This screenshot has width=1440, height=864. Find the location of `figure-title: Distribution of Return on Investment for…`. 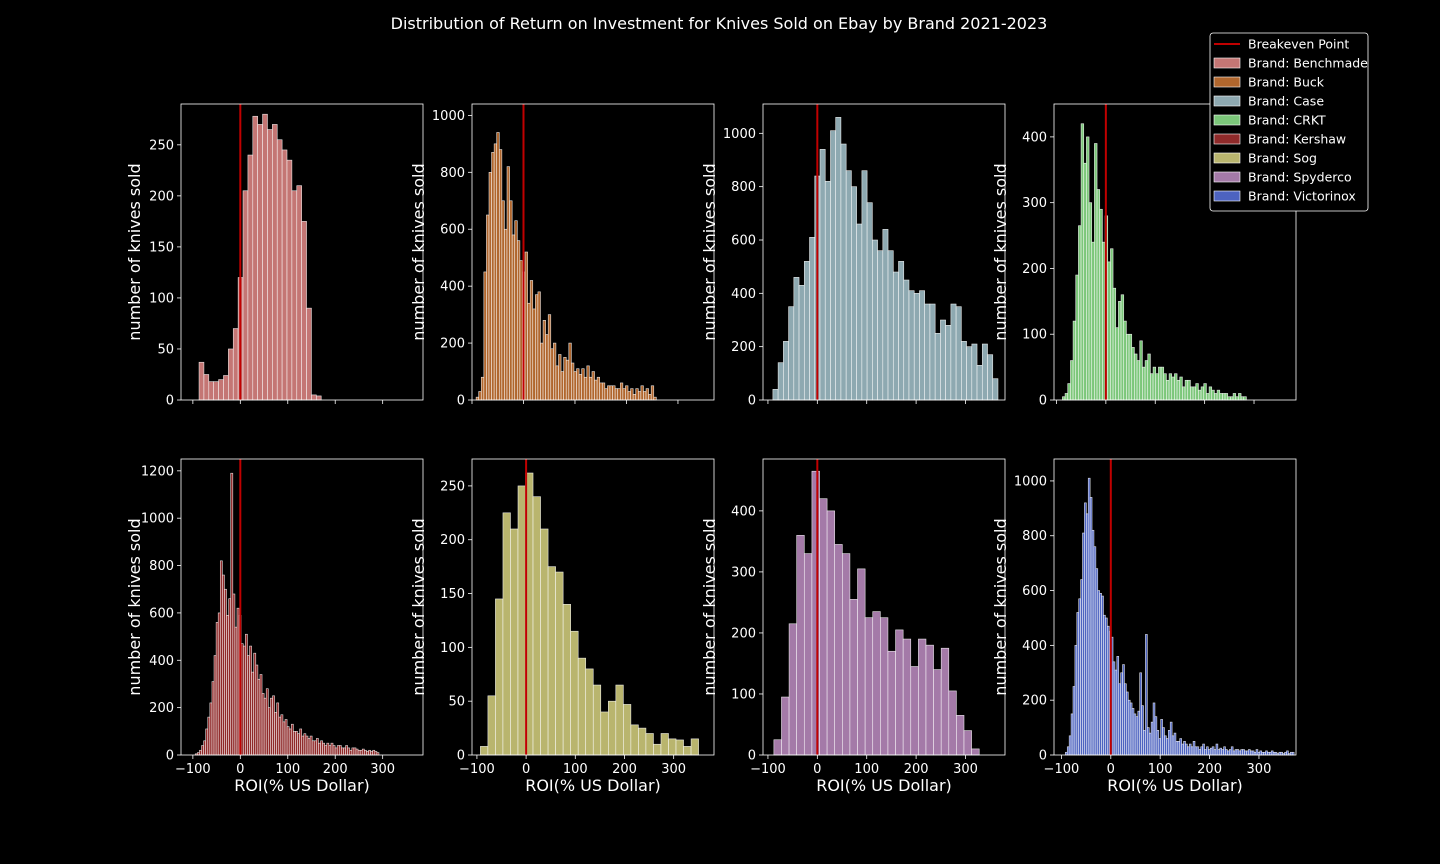

figure-title: Distribution of Return on Investment for… is located at coordinates (719, 23).